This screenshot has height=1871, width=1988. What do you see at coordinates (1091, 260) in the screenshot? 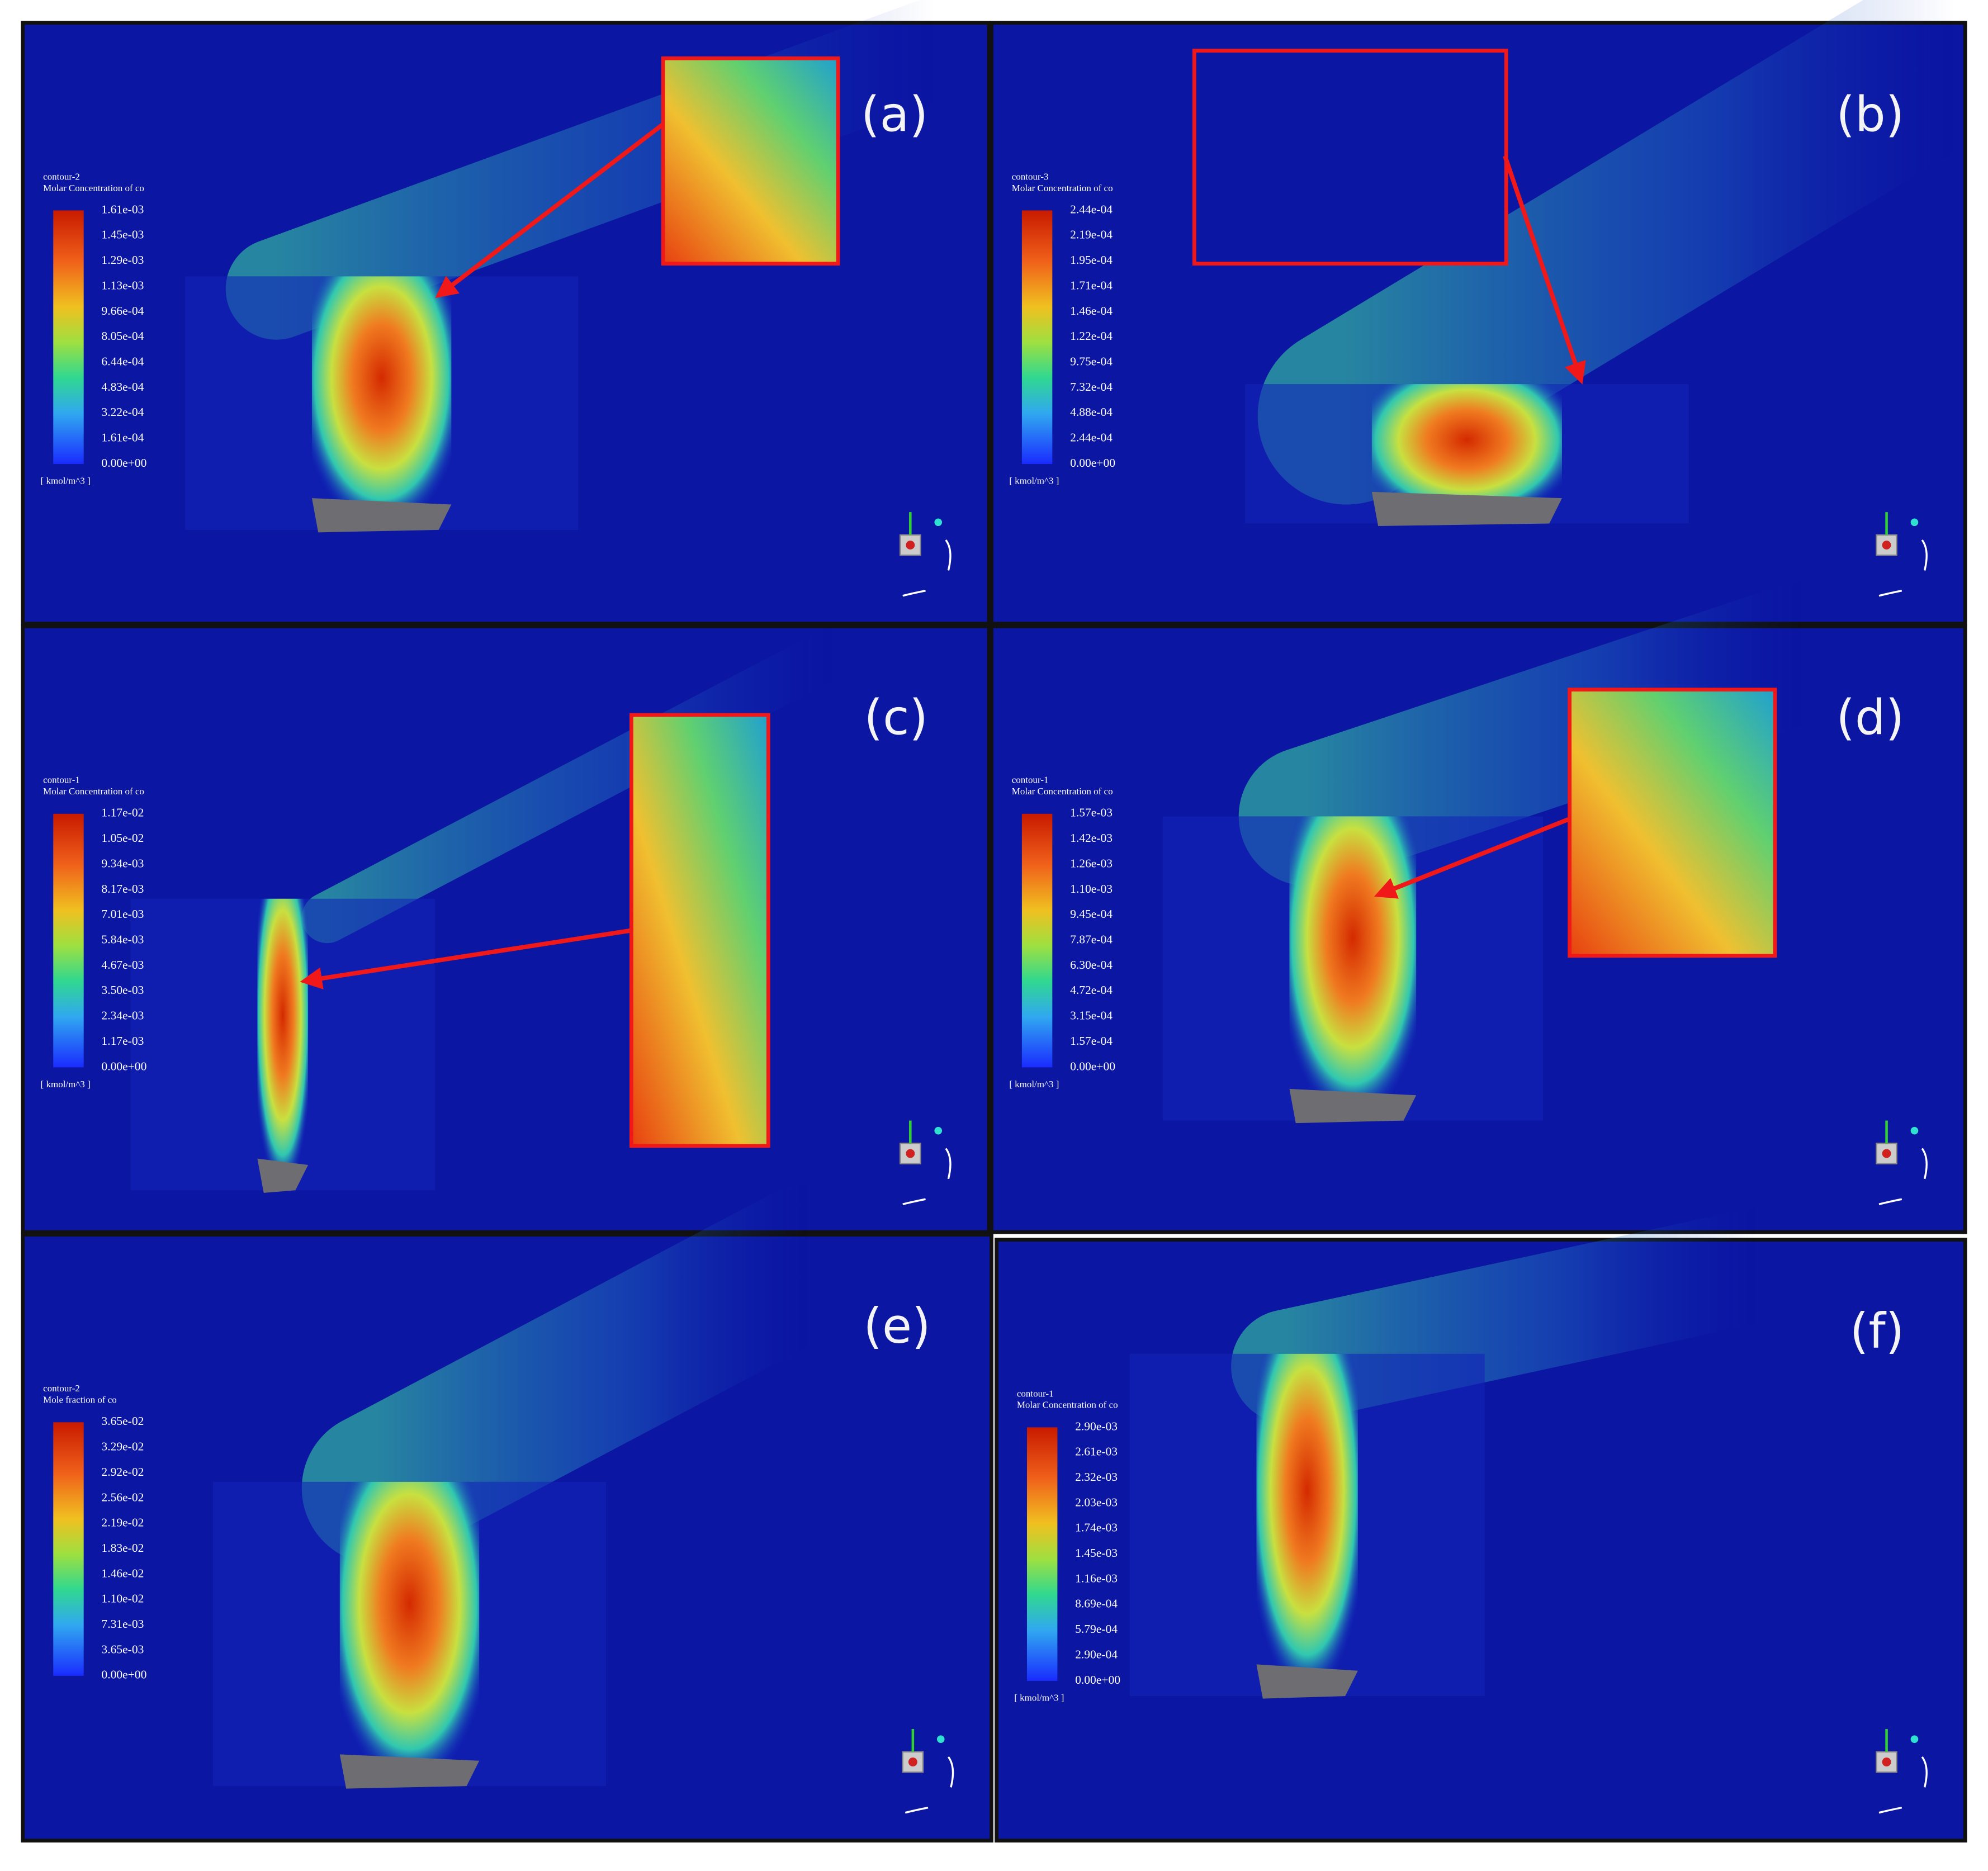
I see `colorbar-tick-label: 1.95e-04` at bounding box center [1091, 260].